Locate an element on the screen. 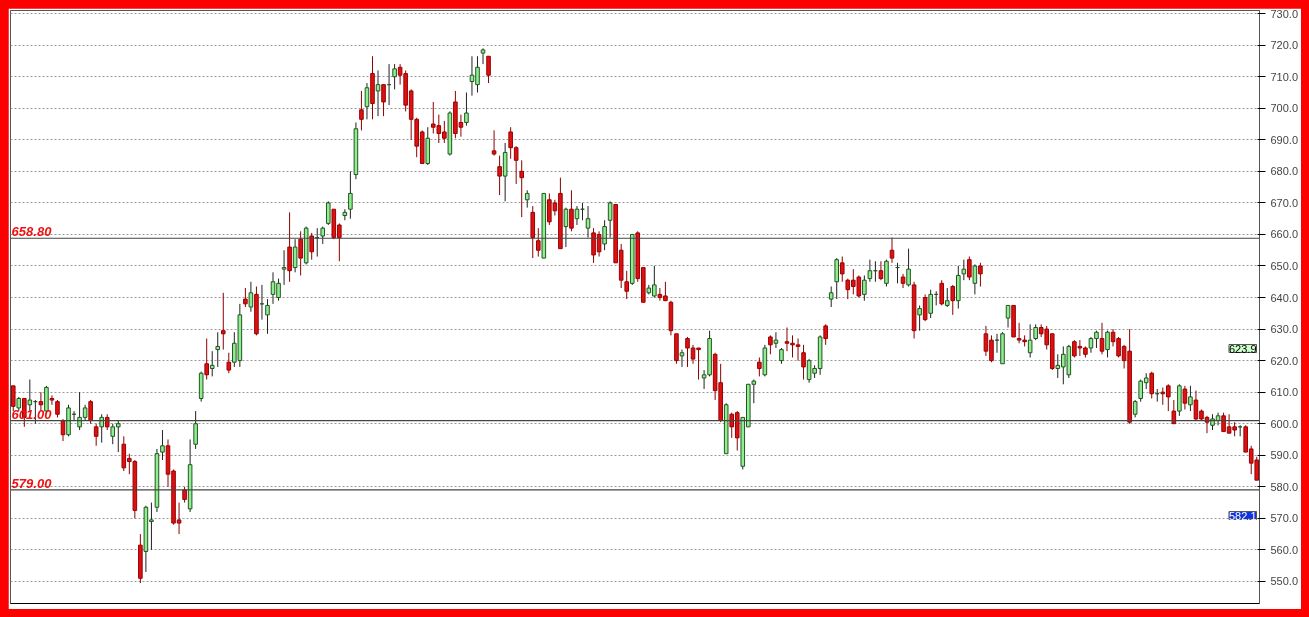 The image size is (1309, 617). y-tick-label: 690.0 is located at coordinates (1284, 139).